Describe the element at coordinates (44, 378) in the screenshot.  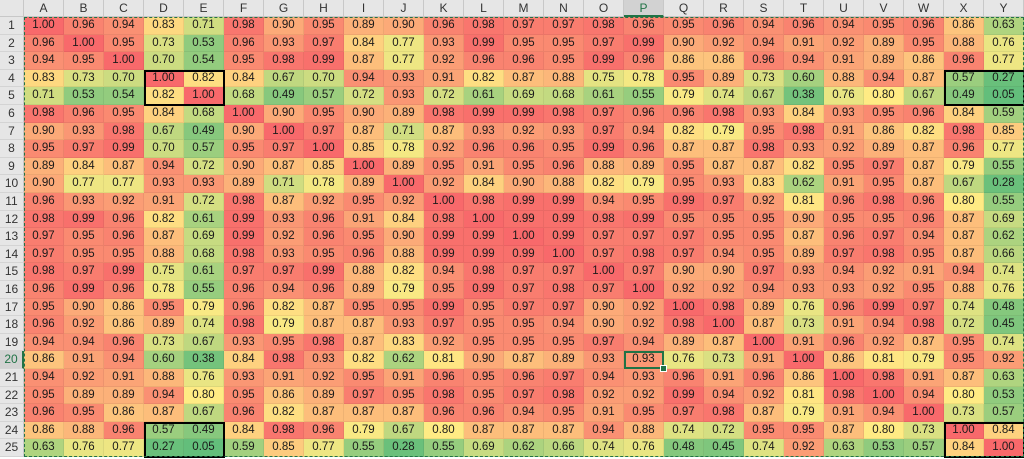
I see `cell-a21: 0.94` at that location.